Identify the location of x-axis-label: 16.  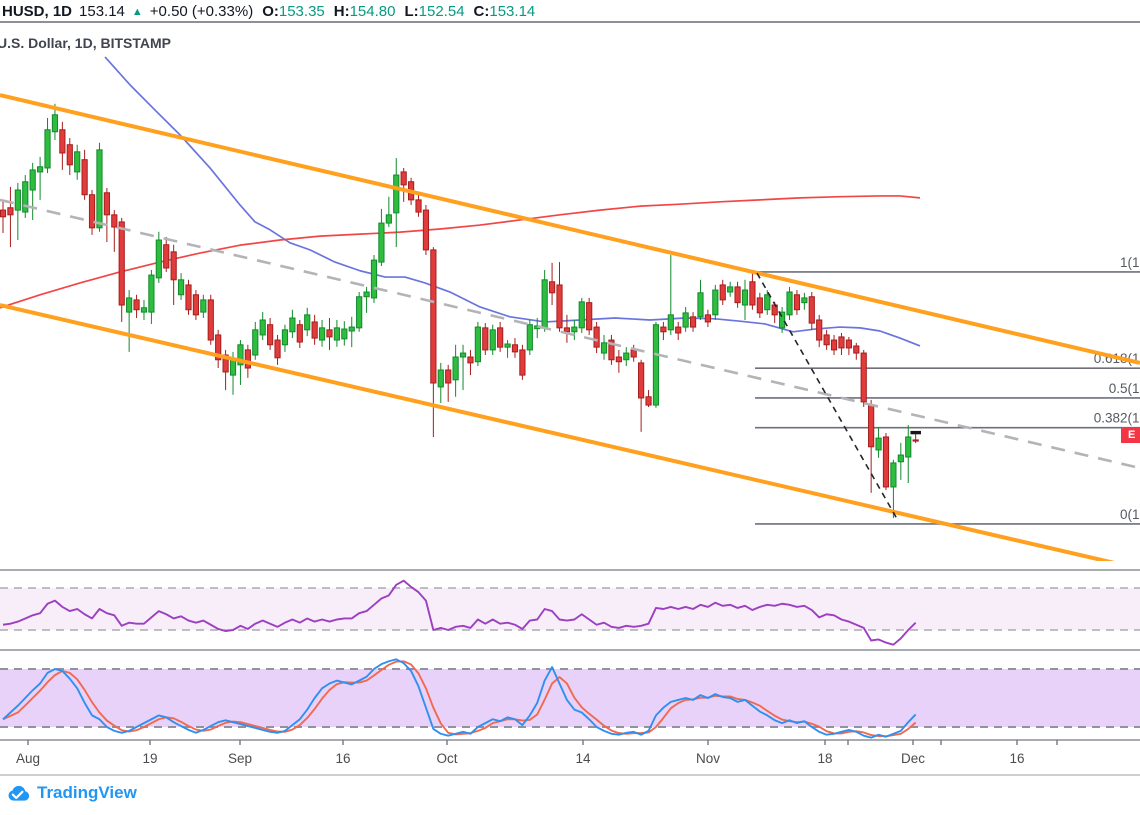
(1016, 758).